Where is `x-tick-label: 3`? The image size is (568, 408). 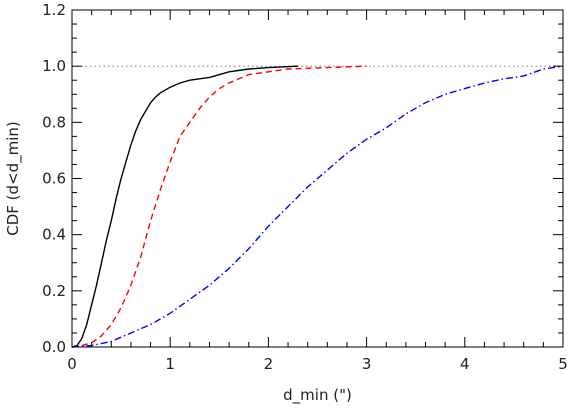 x-tick-label: 3 is located at coordinates (367, 364).